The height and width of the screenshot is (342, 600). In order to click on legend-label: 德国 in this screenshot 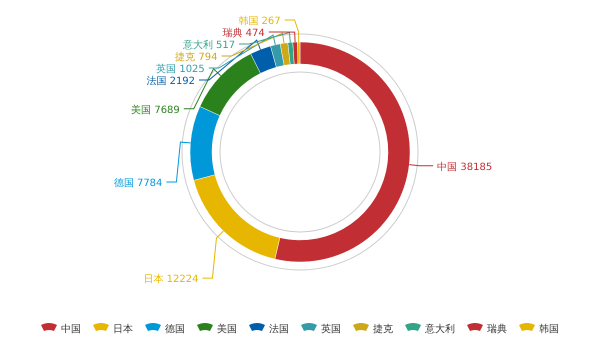, I will do `click(175, 329)`.